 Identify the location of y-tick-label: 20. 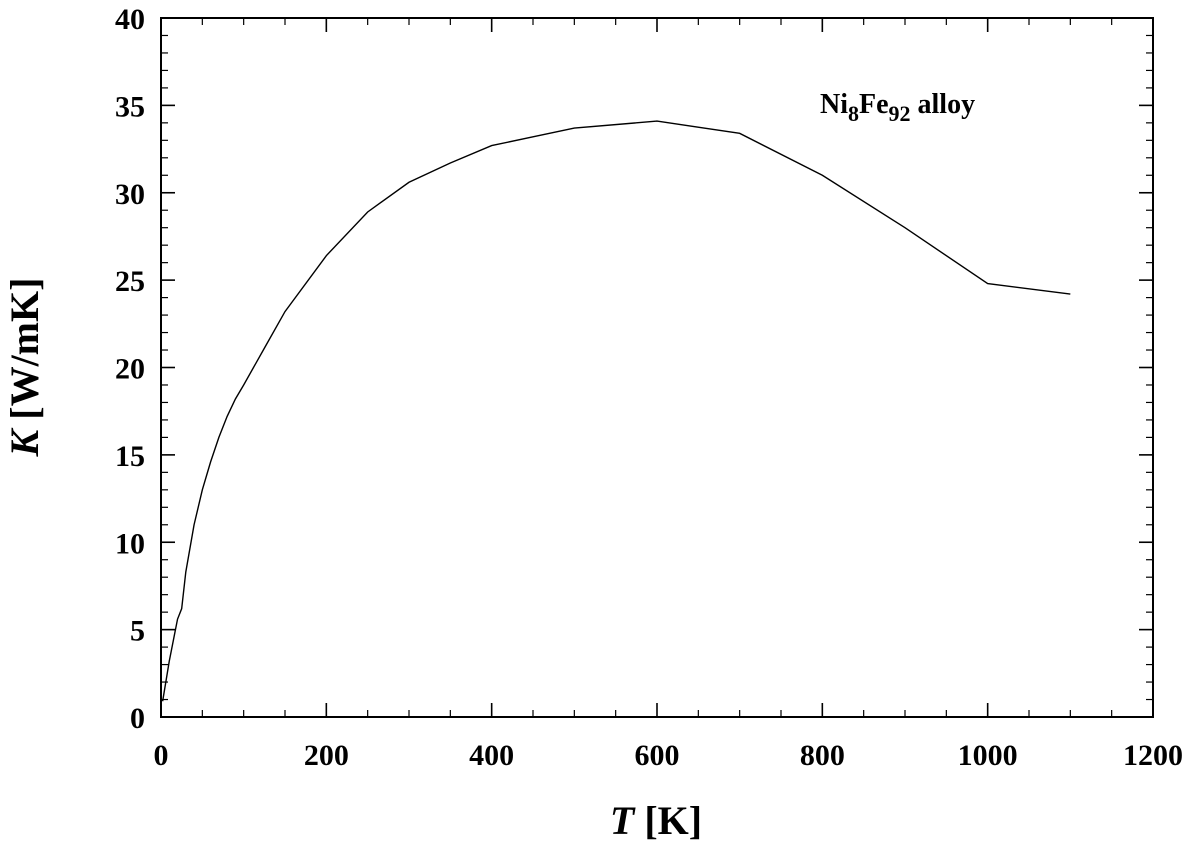
(130, 369).